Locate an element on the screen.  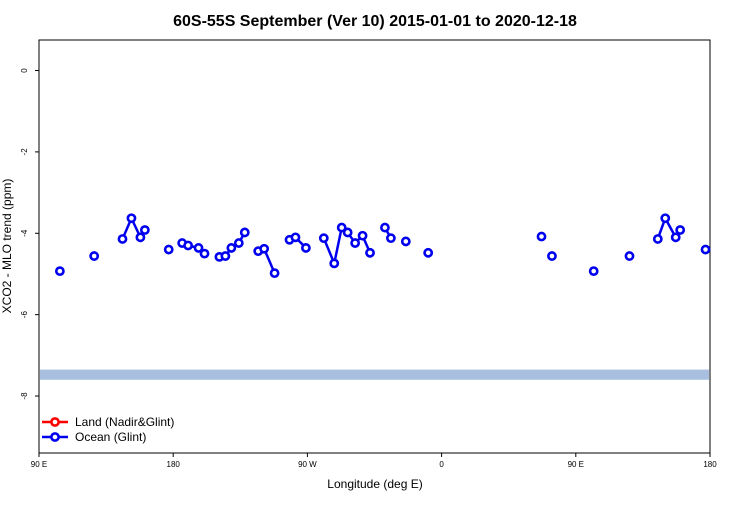
x-tick-label: 90 W is located at coordinates (307, 464).